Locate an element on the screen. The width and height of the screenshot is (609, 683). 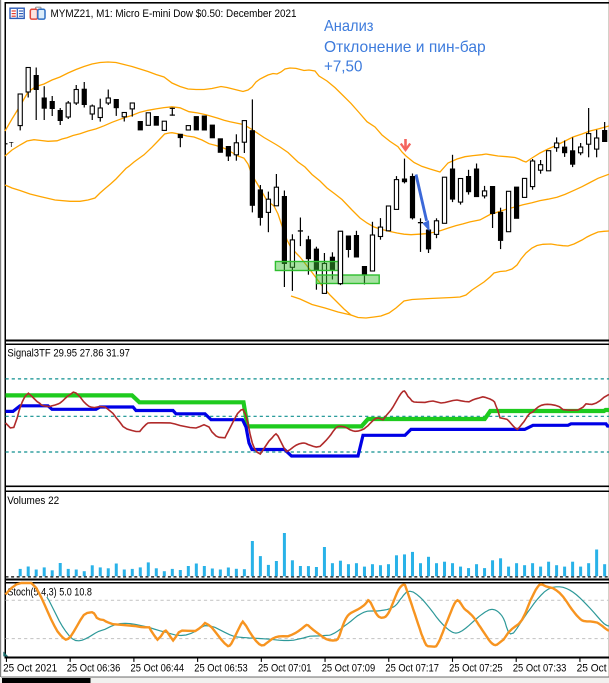
svg-text: Отклонение и пин-бар is located at coordinates (405, 47).